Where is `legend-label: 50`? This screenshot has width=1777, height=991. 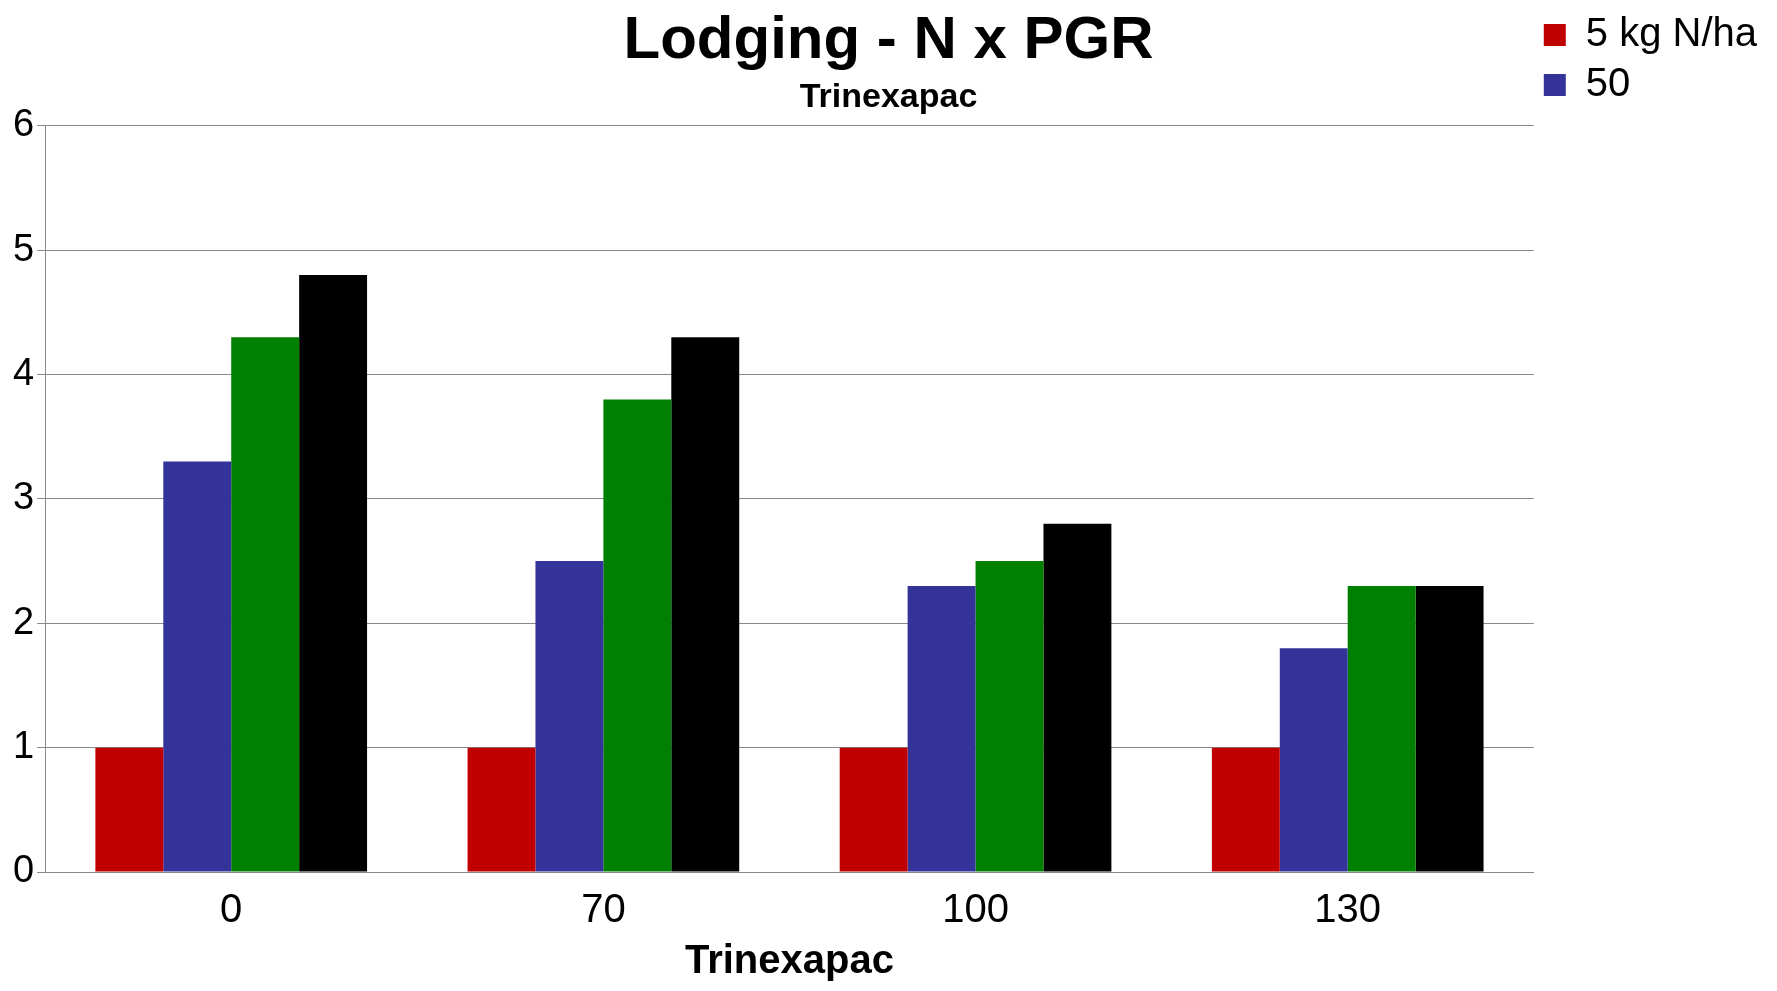
legend-label: 50 is located at coordinates (1608, 82).